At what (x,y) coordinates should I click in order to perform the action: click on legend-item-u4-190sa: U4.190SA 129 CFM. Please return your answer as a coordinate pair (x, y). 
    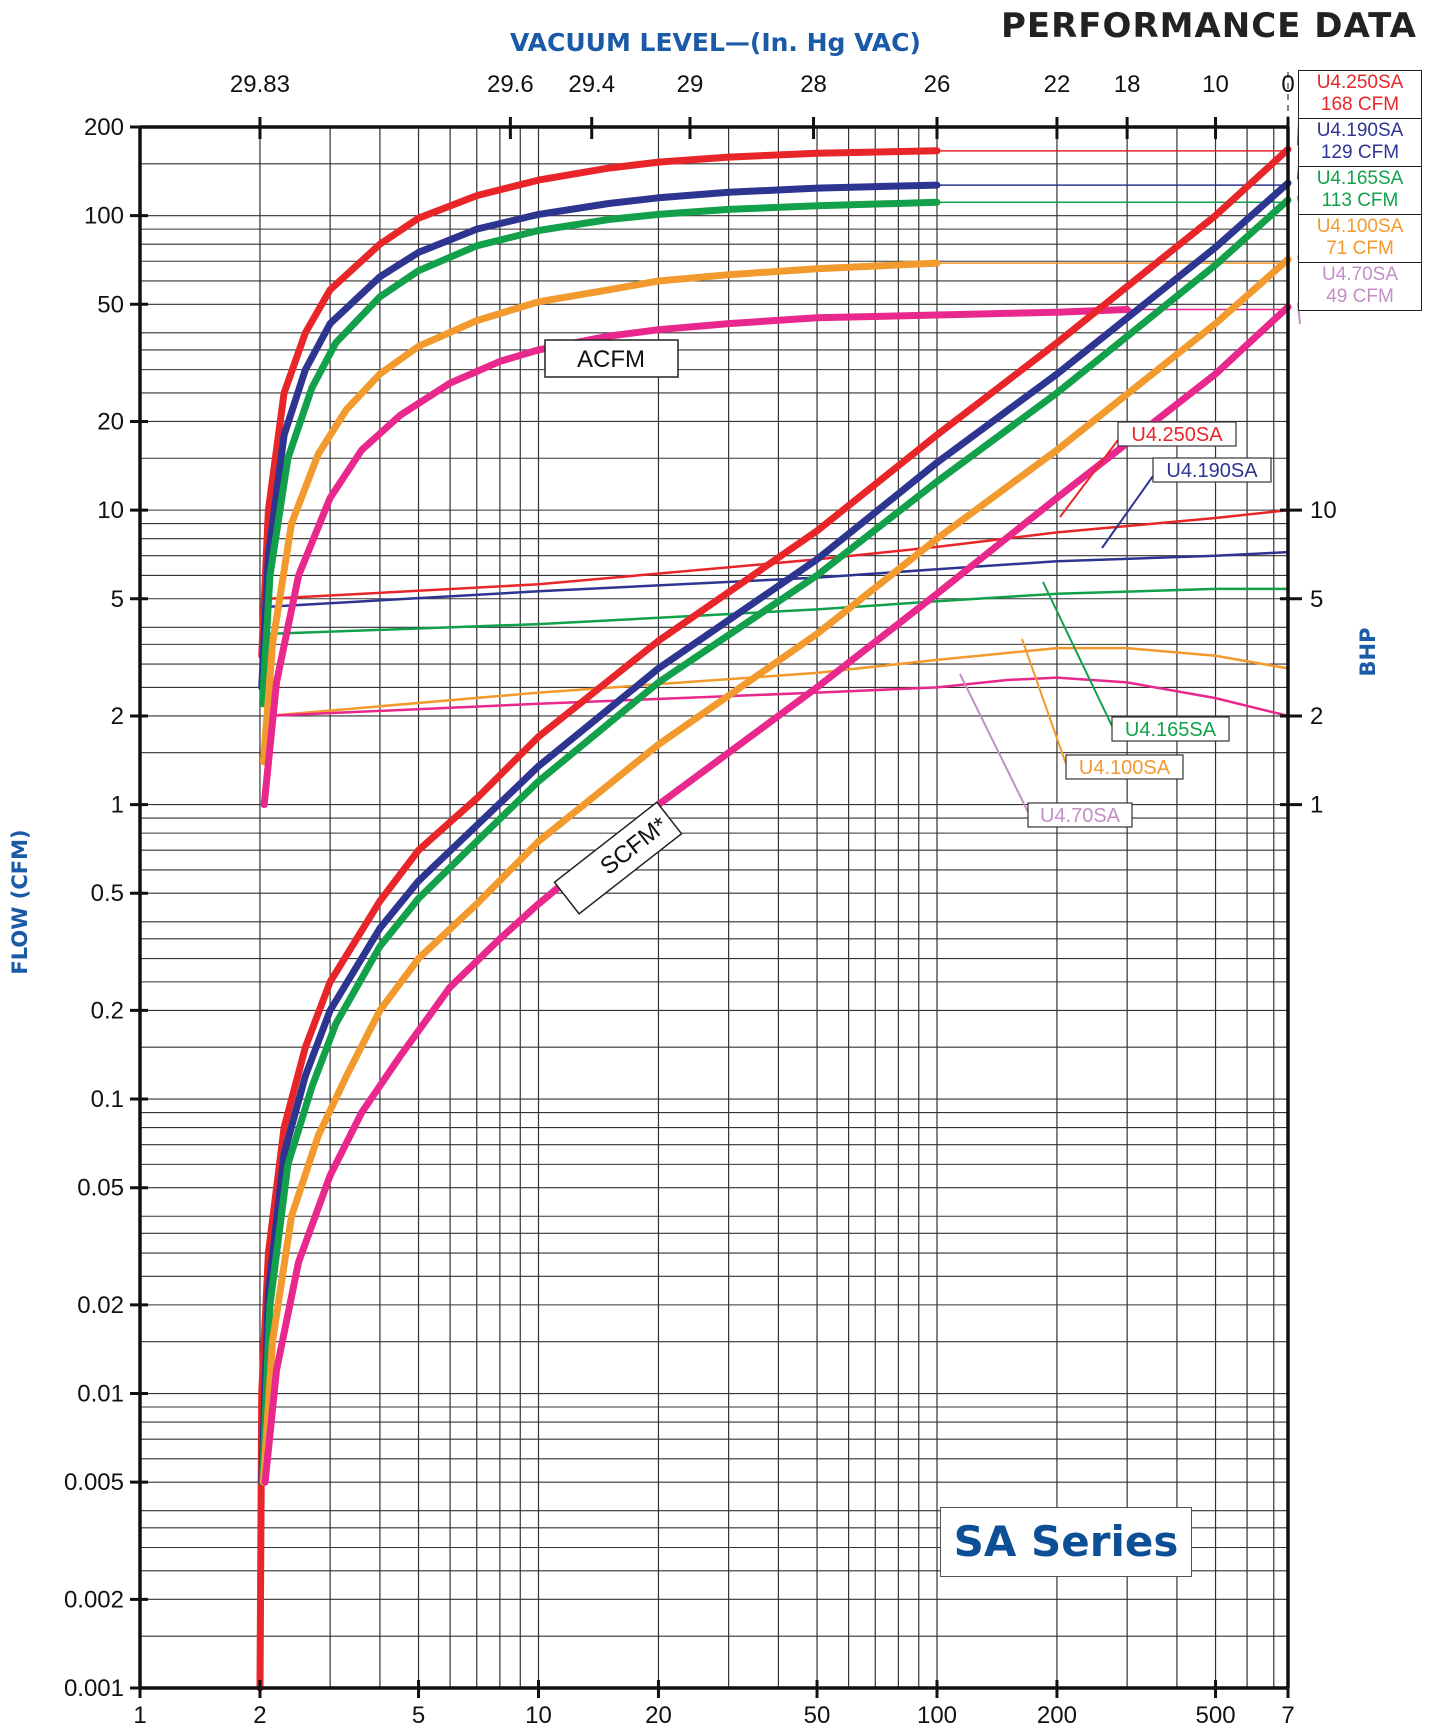
    Looking at the image, I should click on (1360, 143).